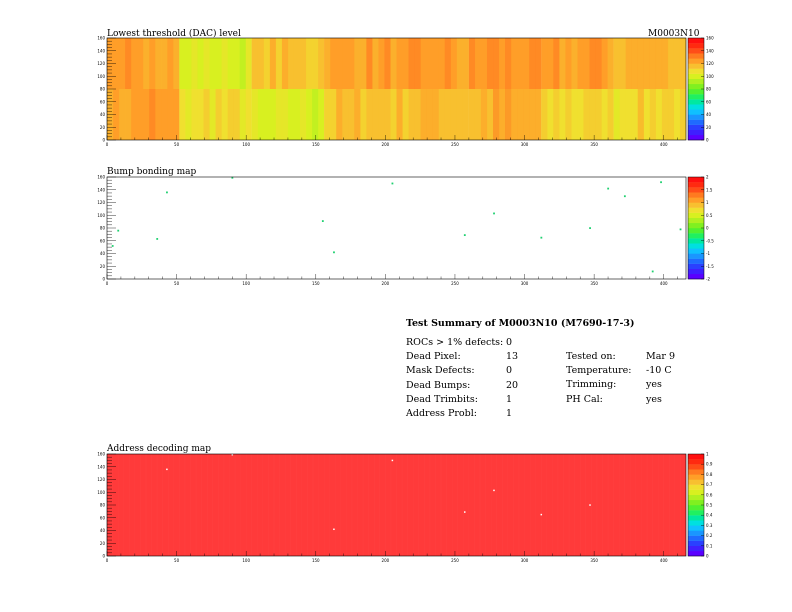  I want to click on threshold-xtick-label: 150, so click(316, 144).